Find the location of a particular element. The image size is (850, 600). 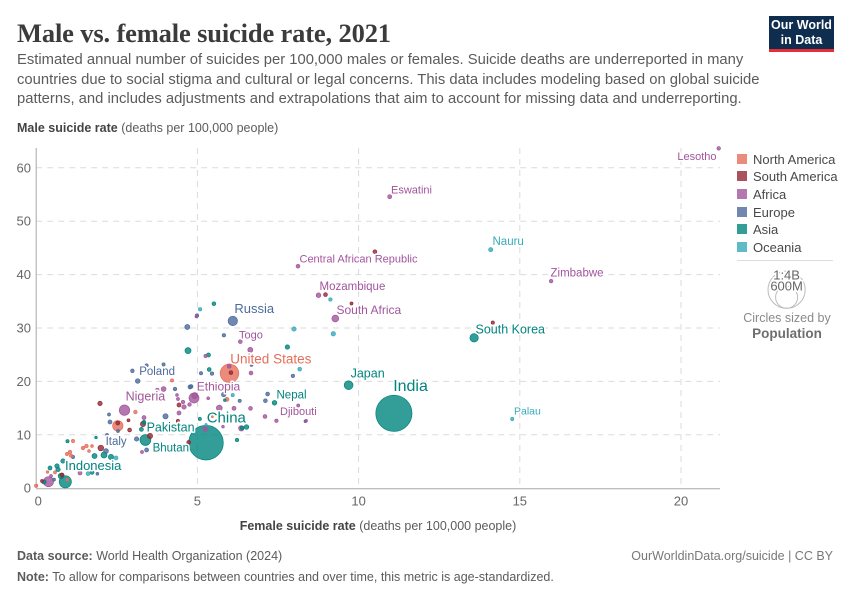

svg-text: 60 is located at coordinates (24, 167).